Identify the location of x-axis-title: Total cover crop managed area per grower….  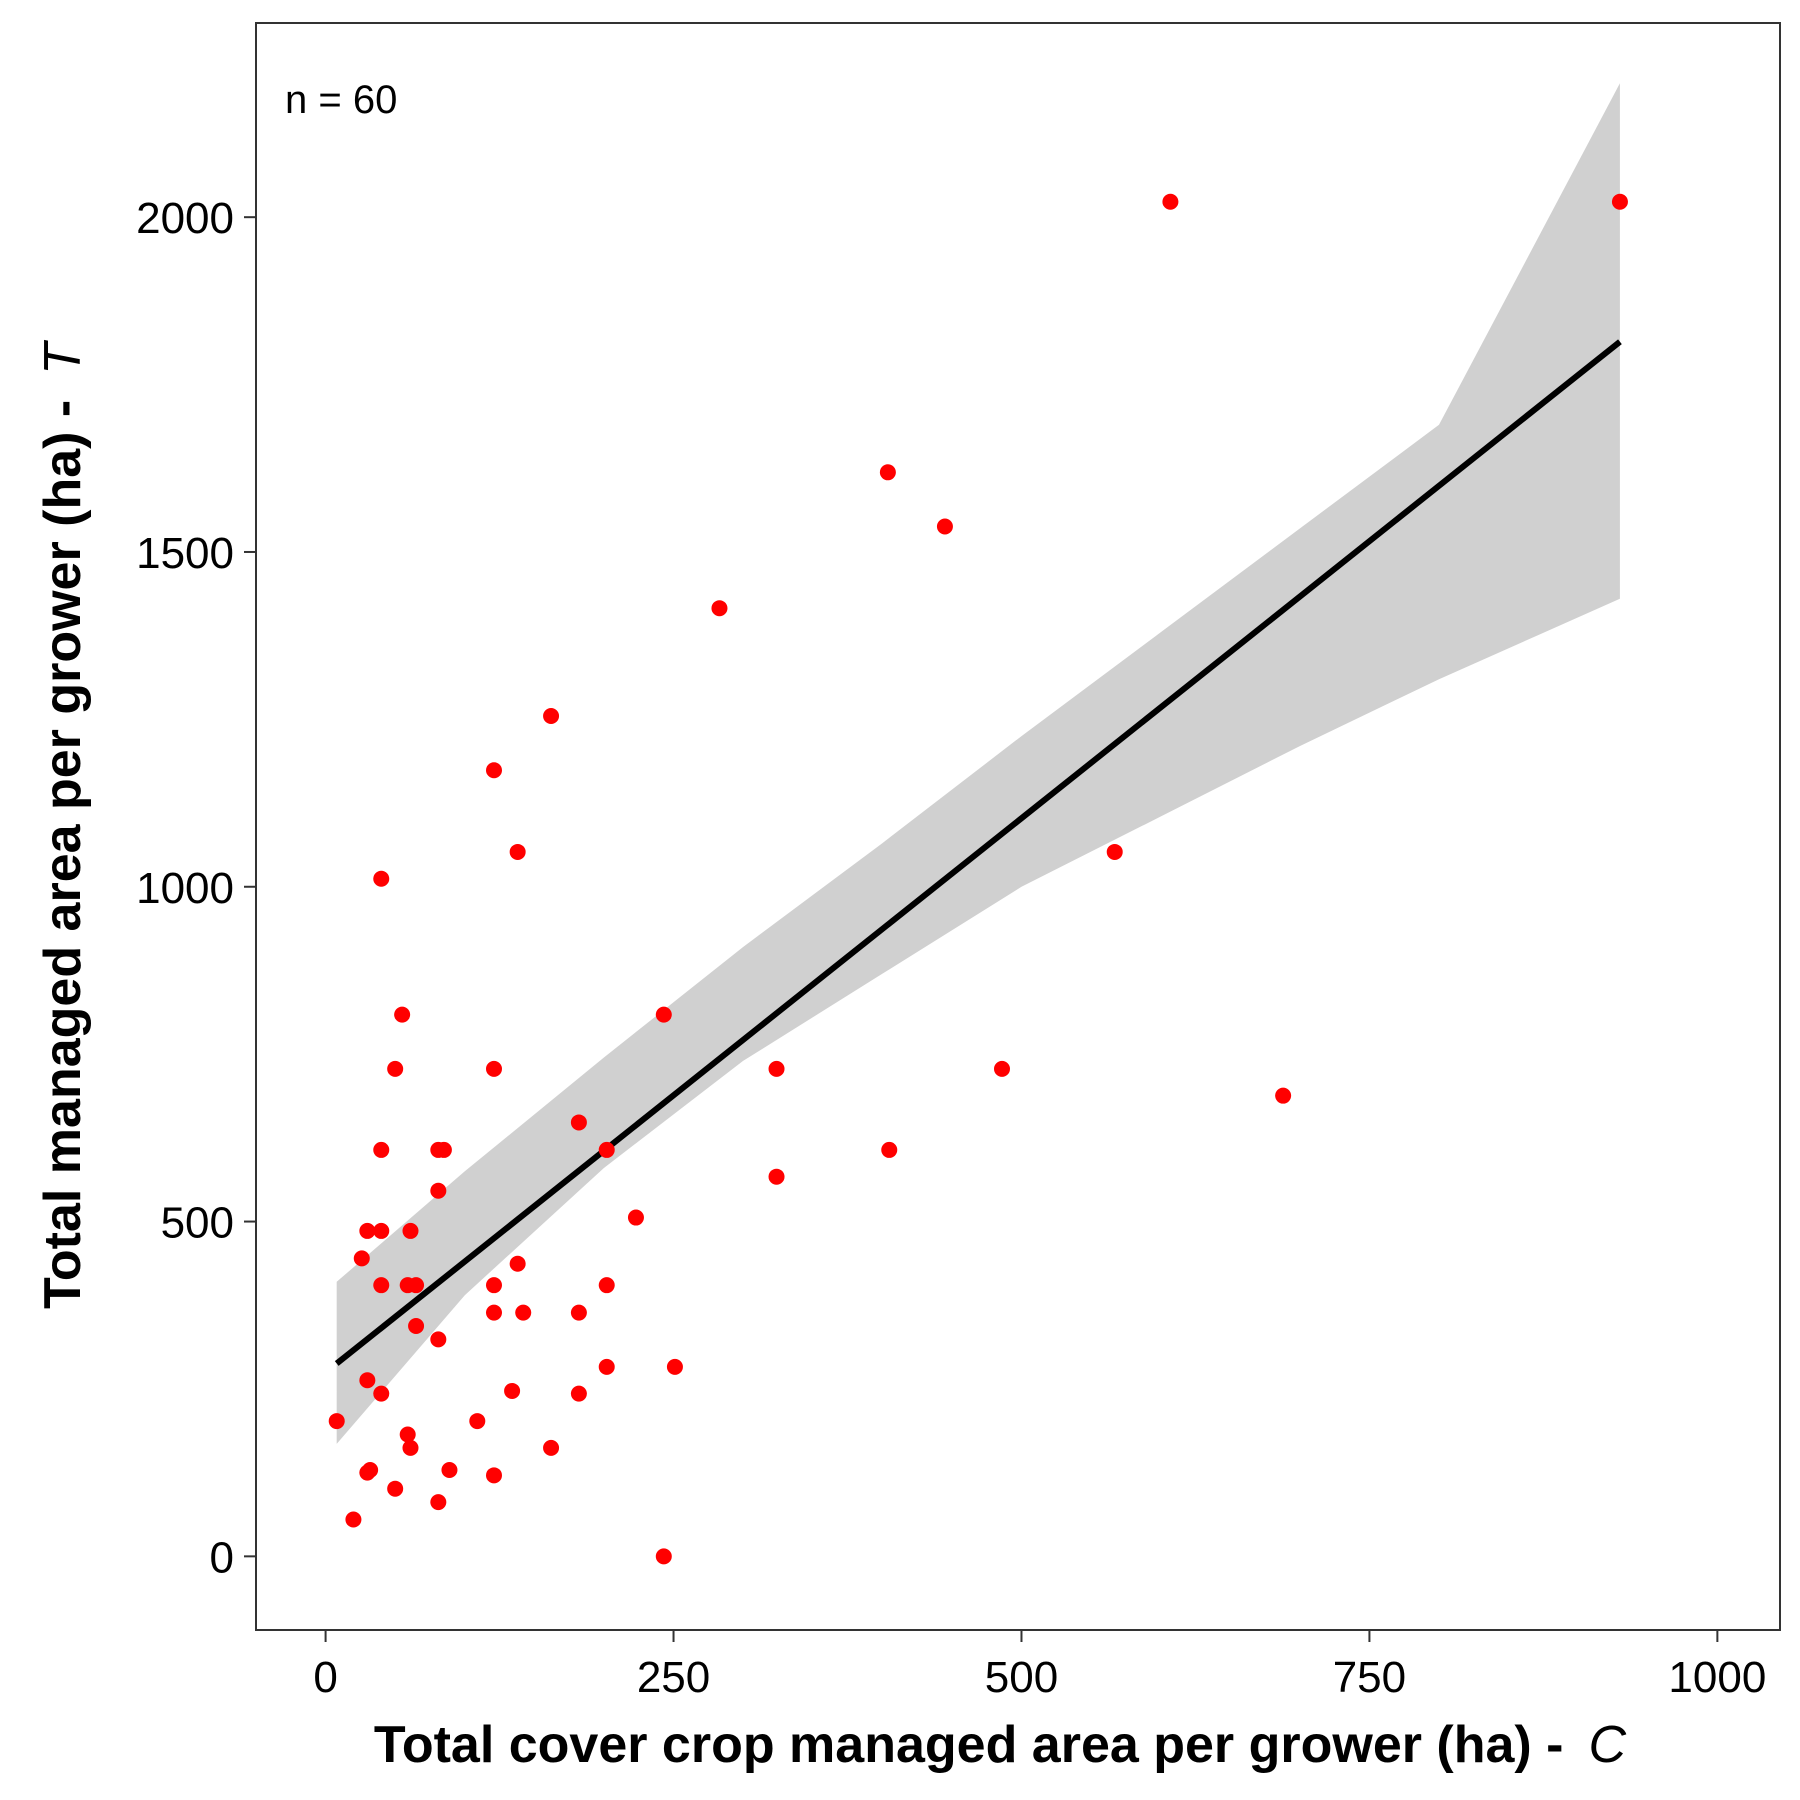
(1000, 1745).